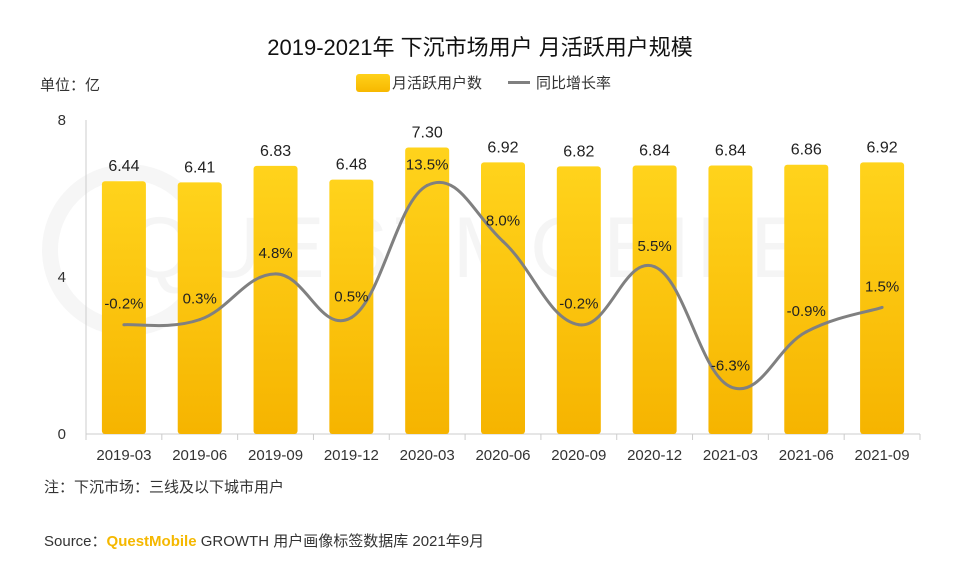 The height and width of the screenshot is (564, 960). I want to click on x-tick-label: 2020-12, so click(654, 455).